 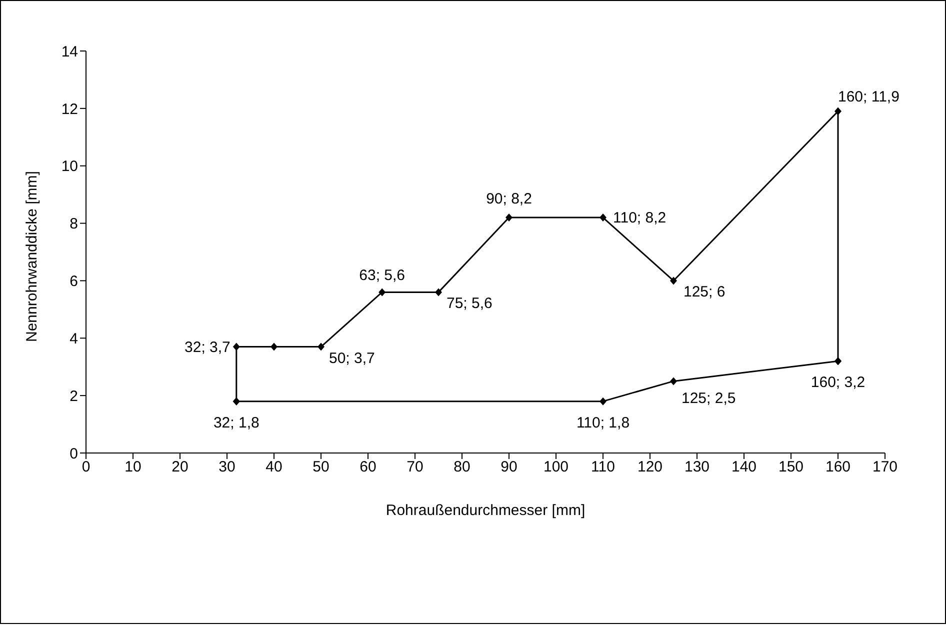 I want to click on x-tick-label: 90, so click(x=509, y=467).